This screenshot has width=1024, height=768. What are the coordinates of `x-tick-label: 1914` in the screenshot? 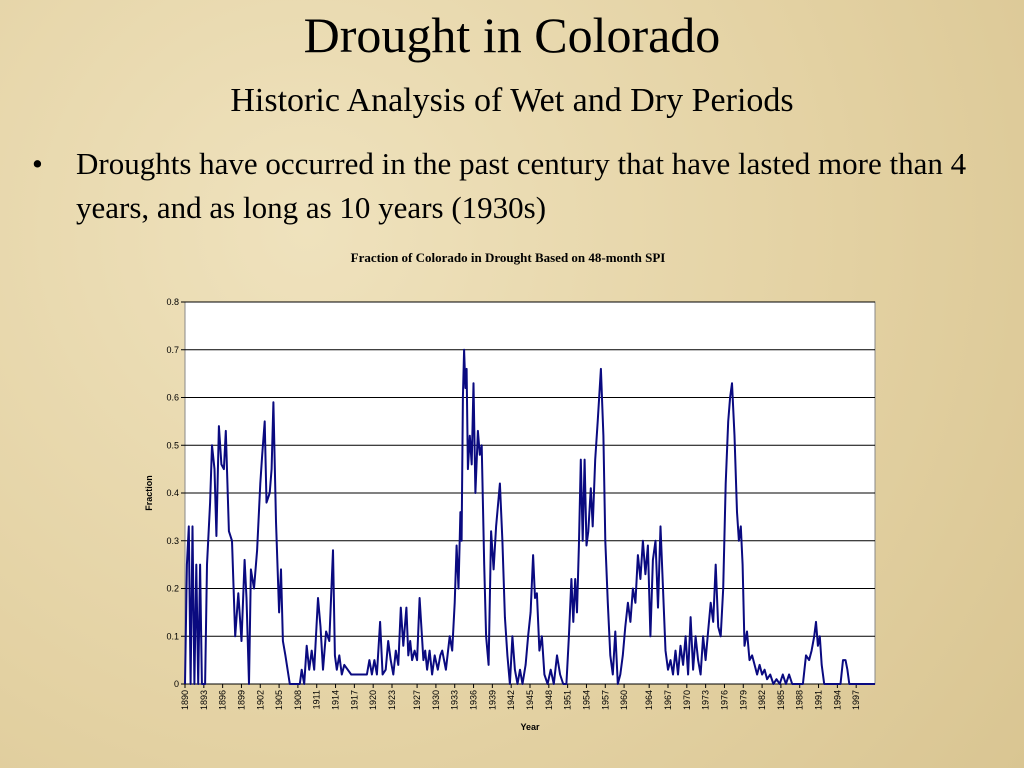 It's located at (336, 700).